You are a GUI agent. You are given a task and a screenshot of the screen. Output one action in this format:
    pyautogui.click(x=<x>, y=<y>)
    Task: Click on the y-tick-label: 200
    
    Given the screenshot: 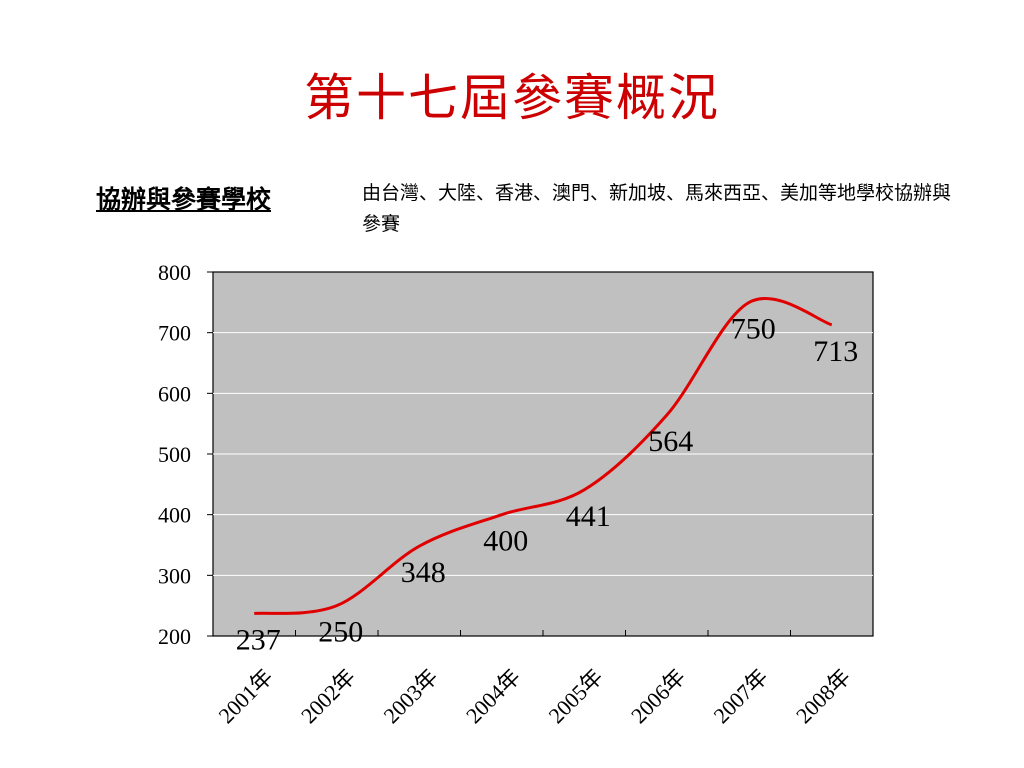 What is the action you would take?
    pyautogui.click(x=174, y=636)
    